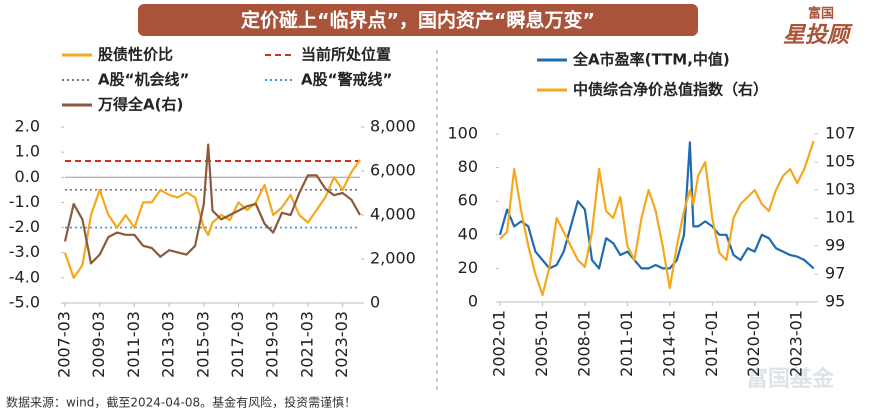  I want to click on watermark: 富国基金, so click(790, 379).